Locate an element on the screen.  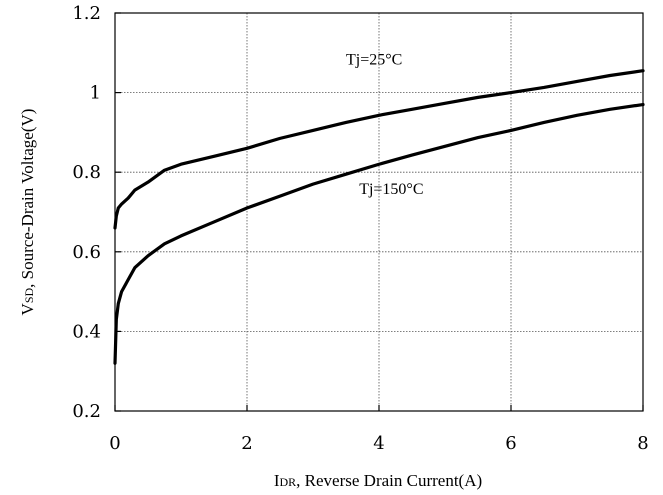
x-axis-title-subscript: DR is located at coordinates (288, 482).